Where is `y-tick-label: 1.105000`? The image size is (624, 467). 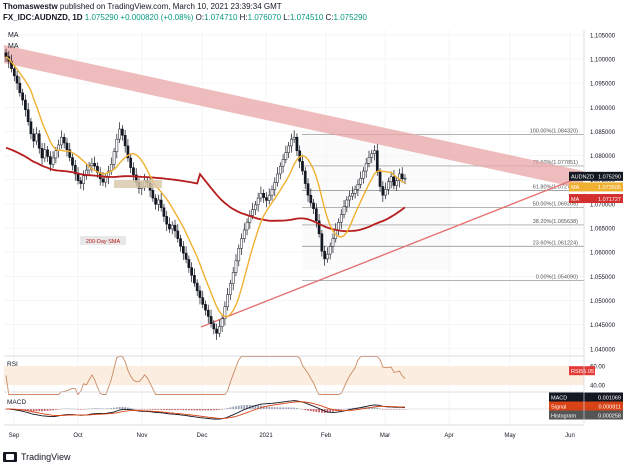
y-tick-label: 1.105000 is located at coordinates (603, 36).